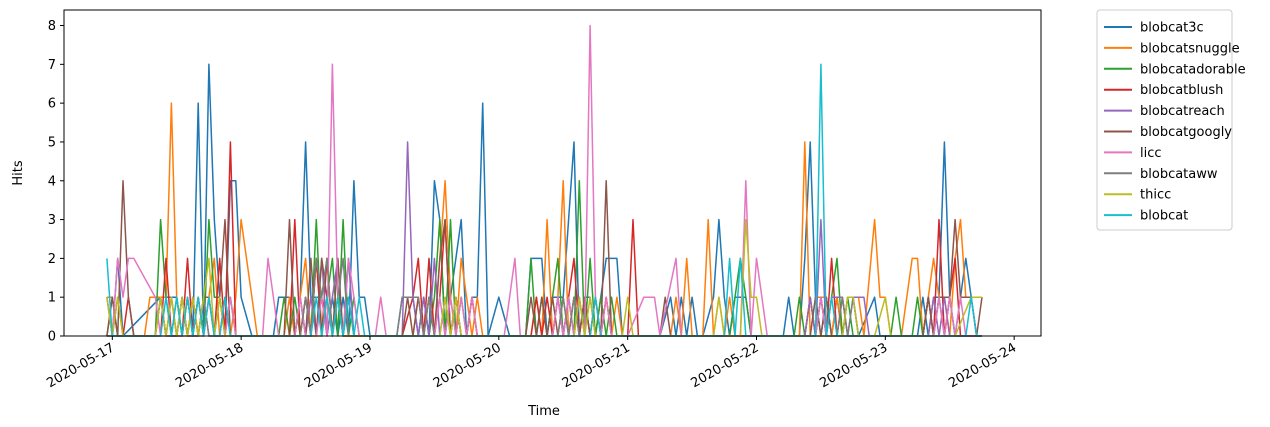 Image resolution: width=1270 pixels, height=427 pixels. What do you see at coordinates (52, 259) in the screenshot?
I see `y-tick-label: 2` at bounding box center [52, 259].